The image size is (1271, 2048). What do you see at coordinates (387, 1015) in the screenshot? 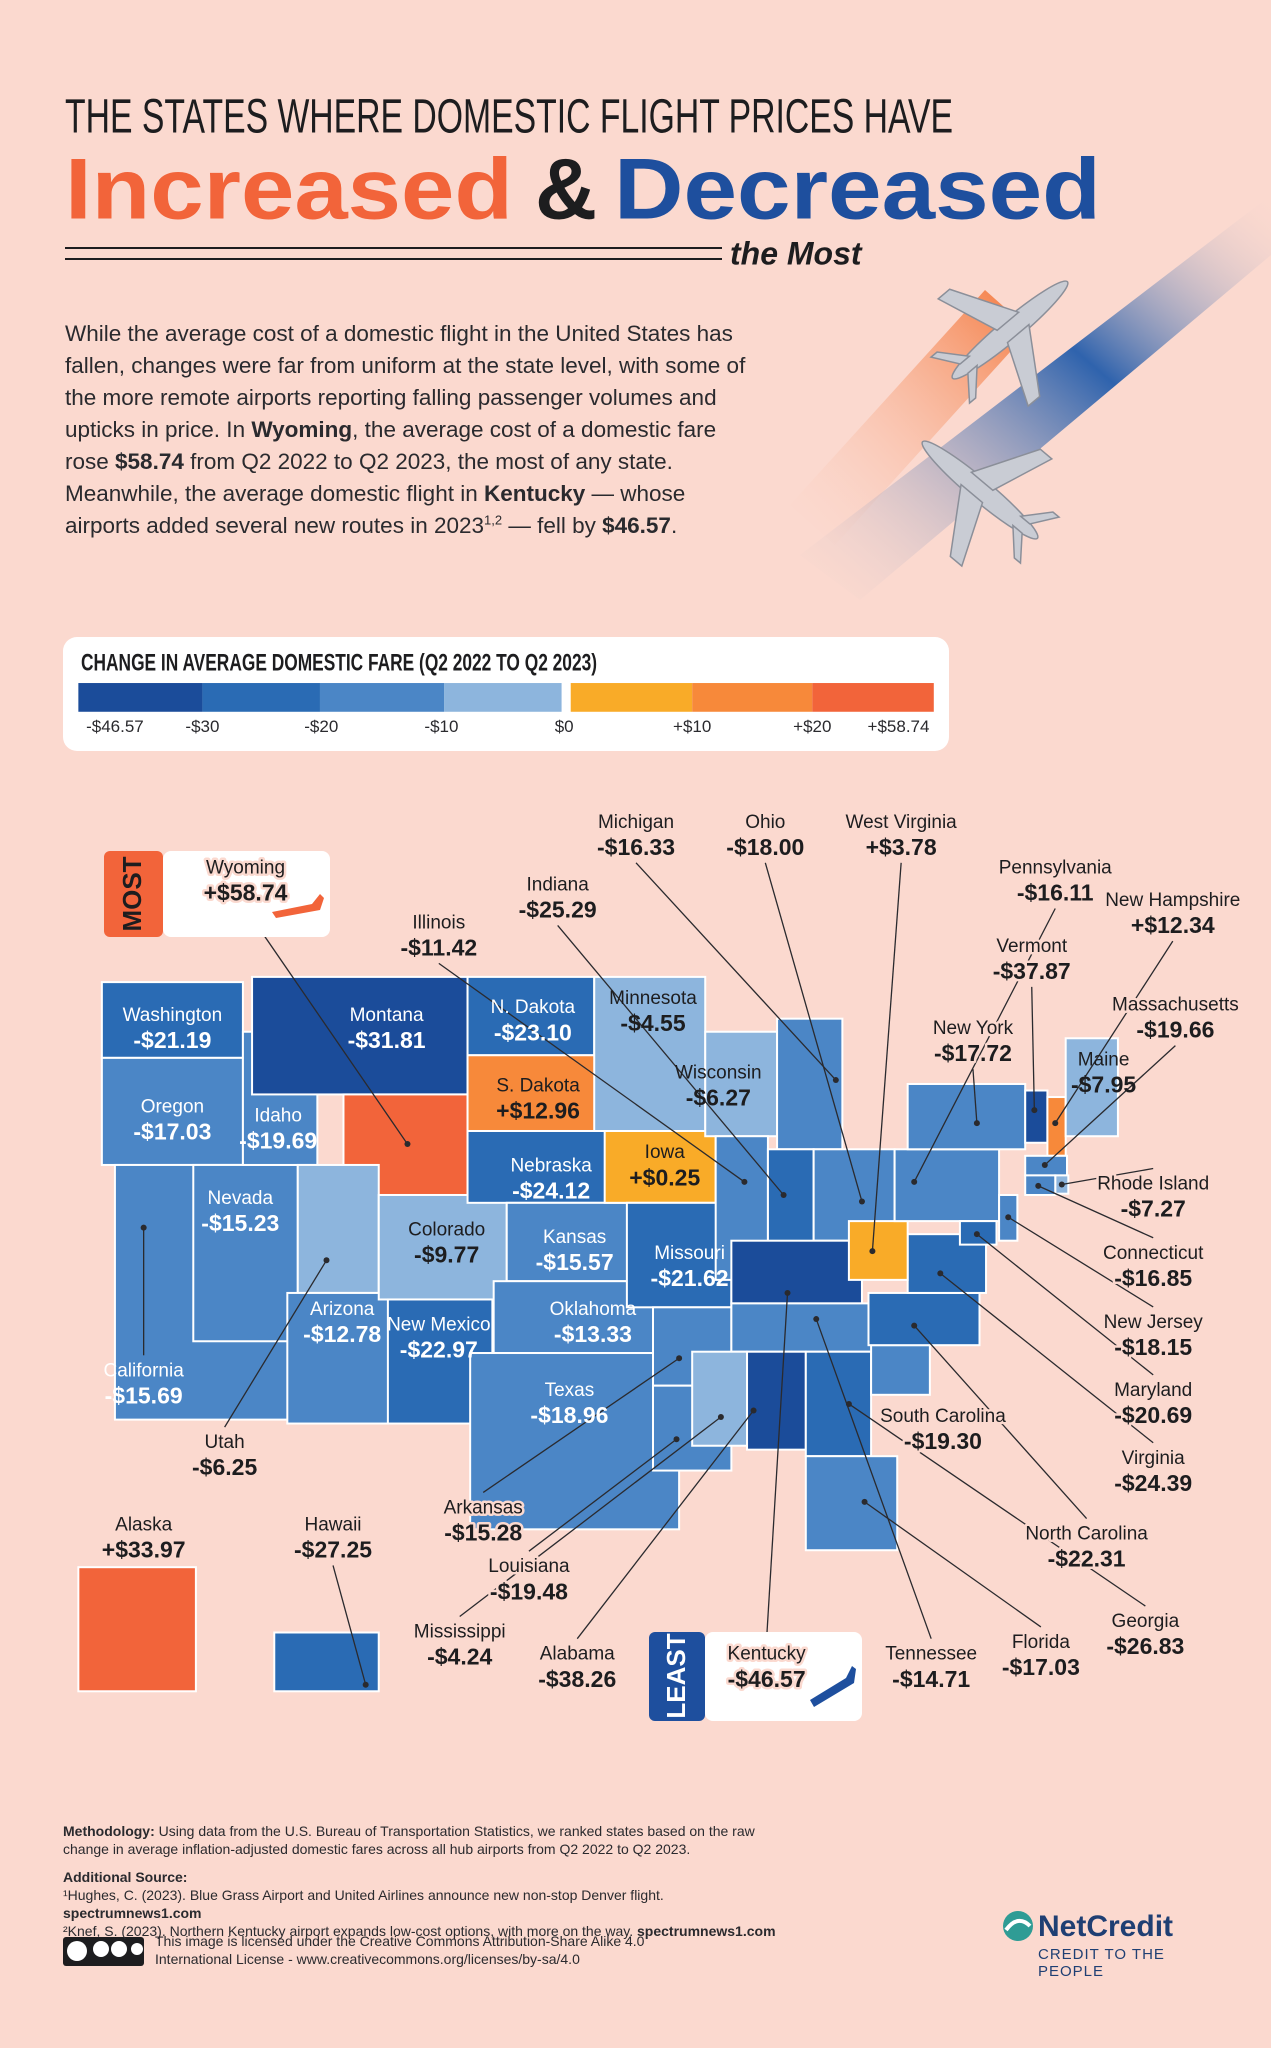
I see `state-name: Montana` at bounding box center [387, 1015].